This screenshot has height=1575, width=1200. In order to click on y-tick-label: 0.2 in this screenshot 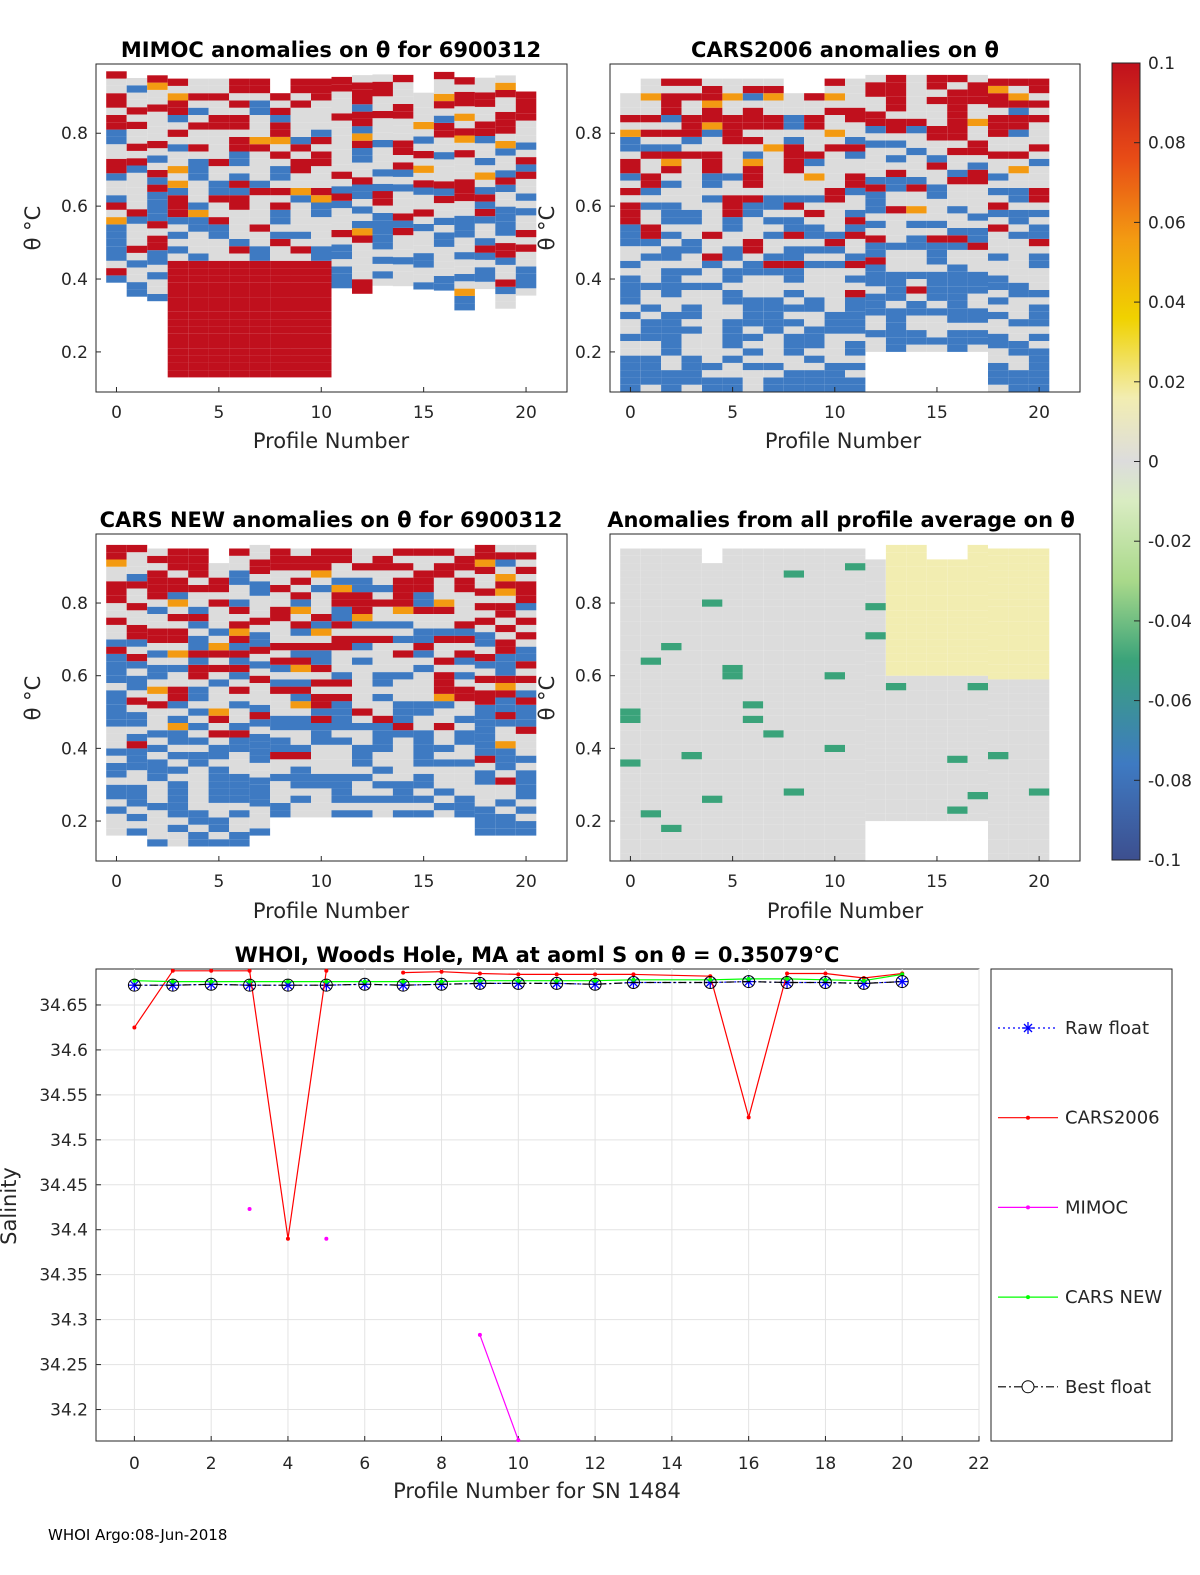, I will do `click(74, 822)`.